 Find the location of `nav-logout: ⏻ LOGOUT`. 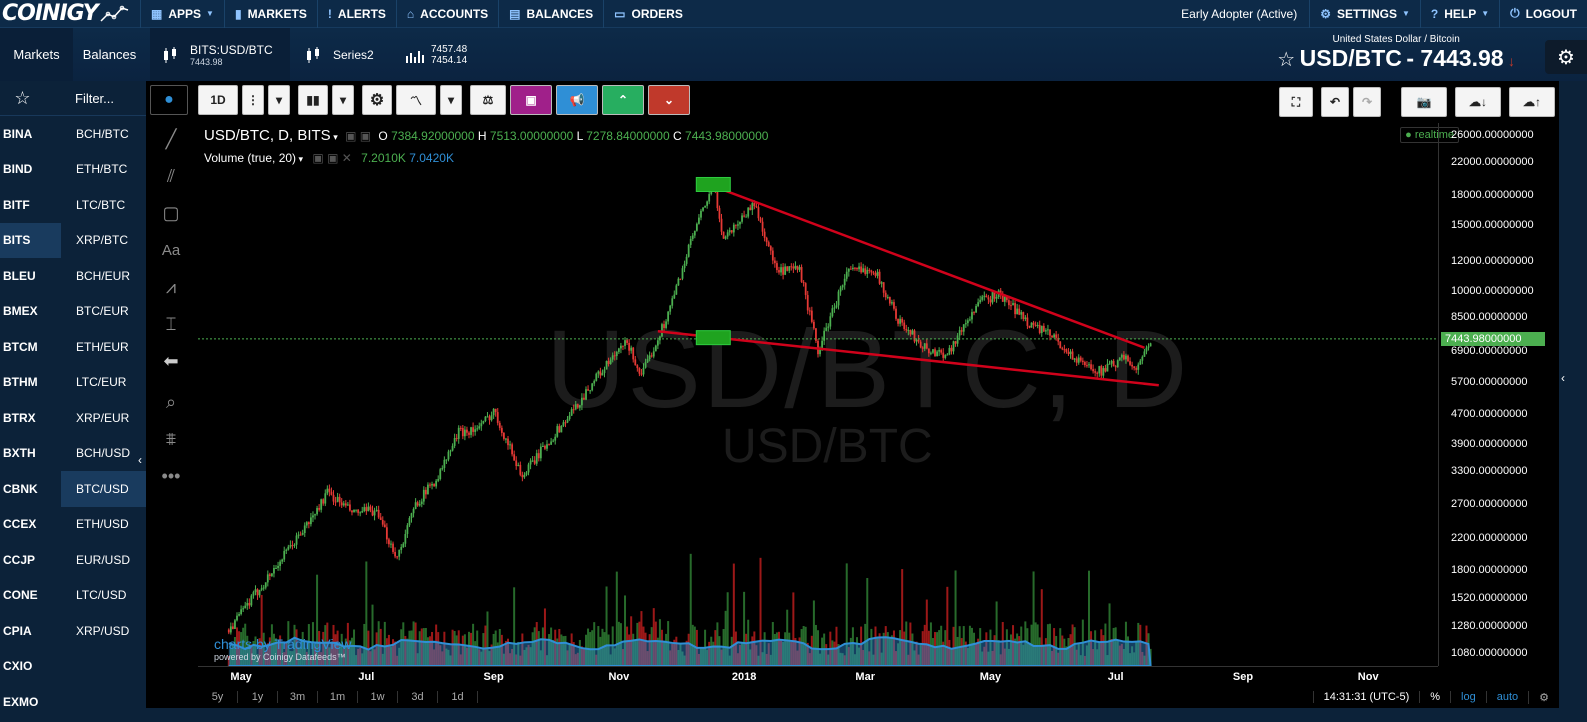

nav-logout: ⏻ LOGOUT is located at coordinates (1543, 14).